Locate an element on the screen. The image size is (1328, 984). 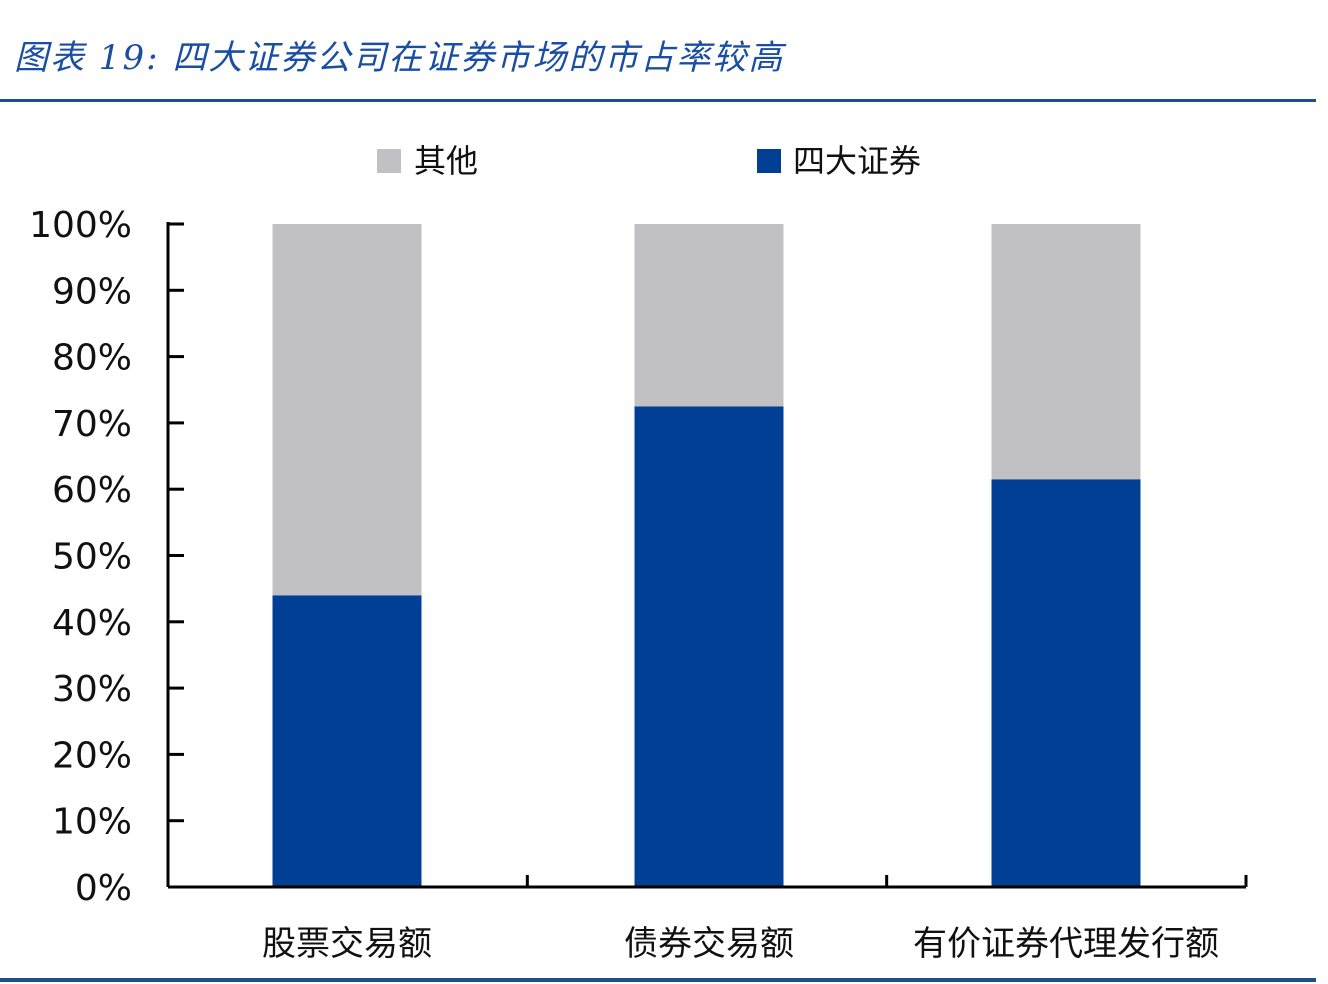
x-category-label: 有价证券代理发行额 is located at coordinates (1066, 944).